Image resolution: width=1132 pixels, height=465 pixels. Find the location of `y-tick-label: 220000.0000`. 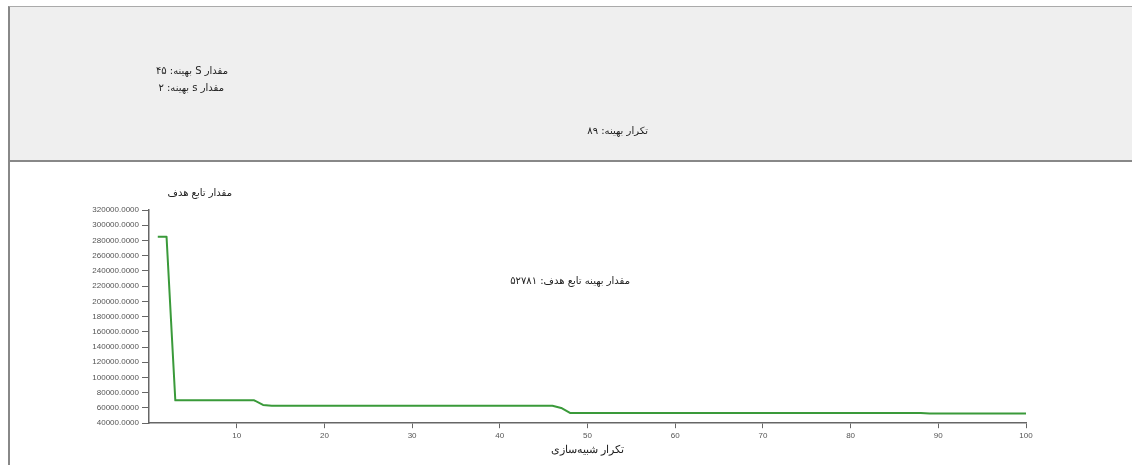

y-tick-label: 220000.0000 is located at coordinates (116, 286).